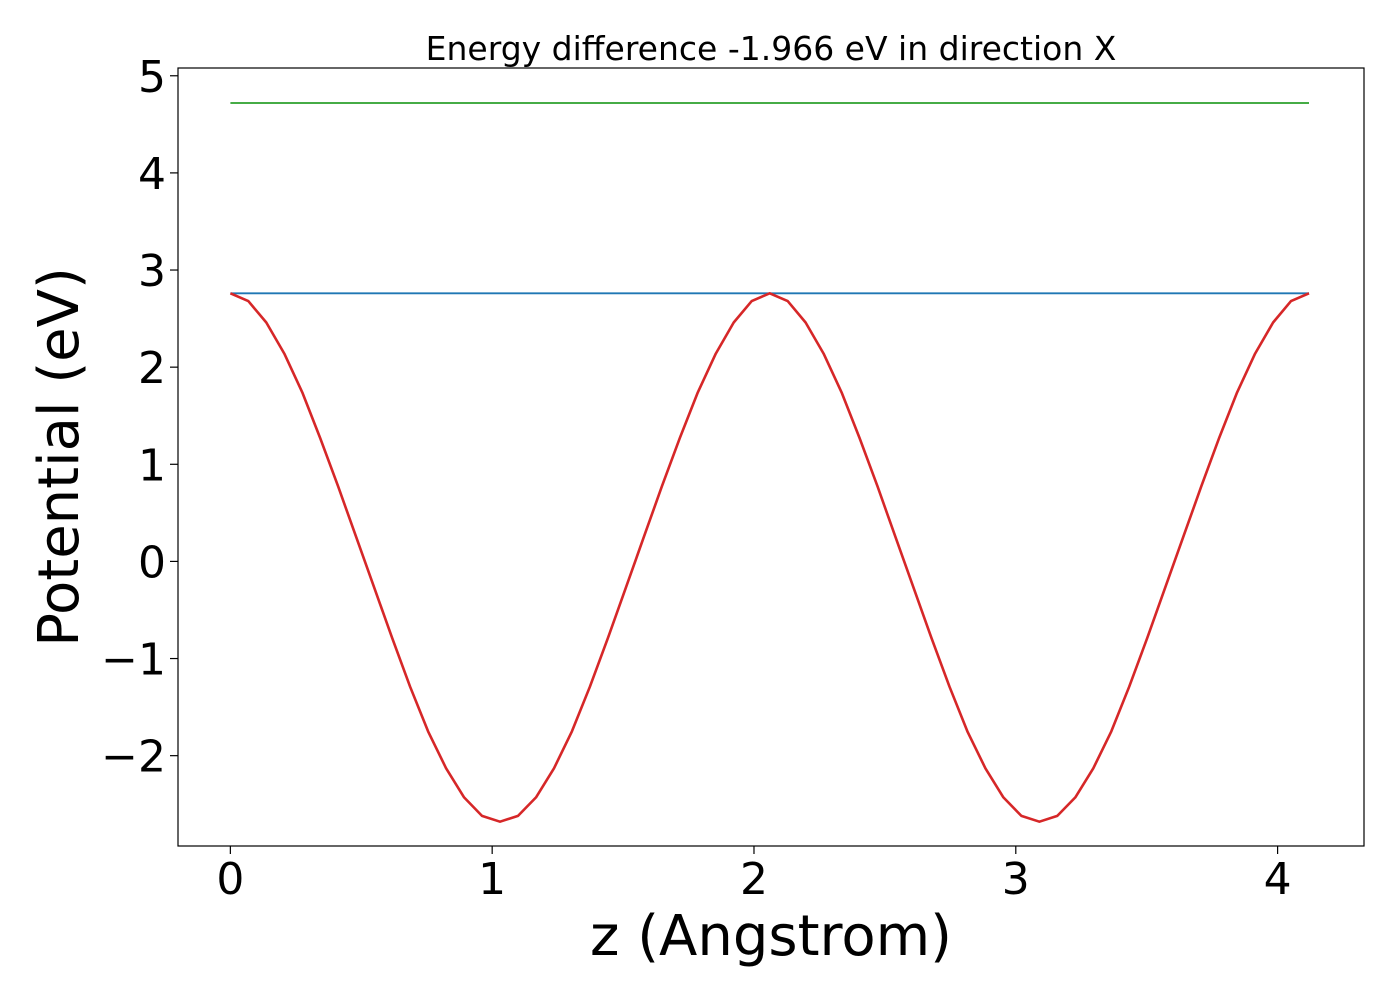 Image resolution: width=1400 pixels, height=1000 pixels. What do you see at coordinates (152, 77) in the screenshot?
I see `y-tick-label: 5` at bounding box center [152, 77].